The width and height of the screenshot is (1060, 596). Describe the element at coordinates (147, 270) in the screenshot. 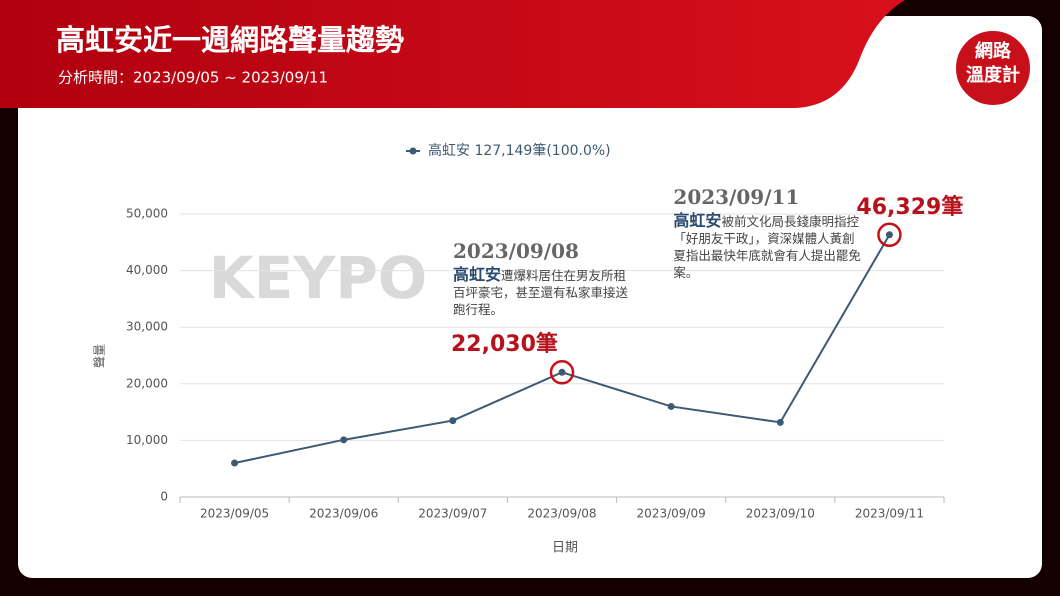

I see `y-tick-label: 40,000` at that location.